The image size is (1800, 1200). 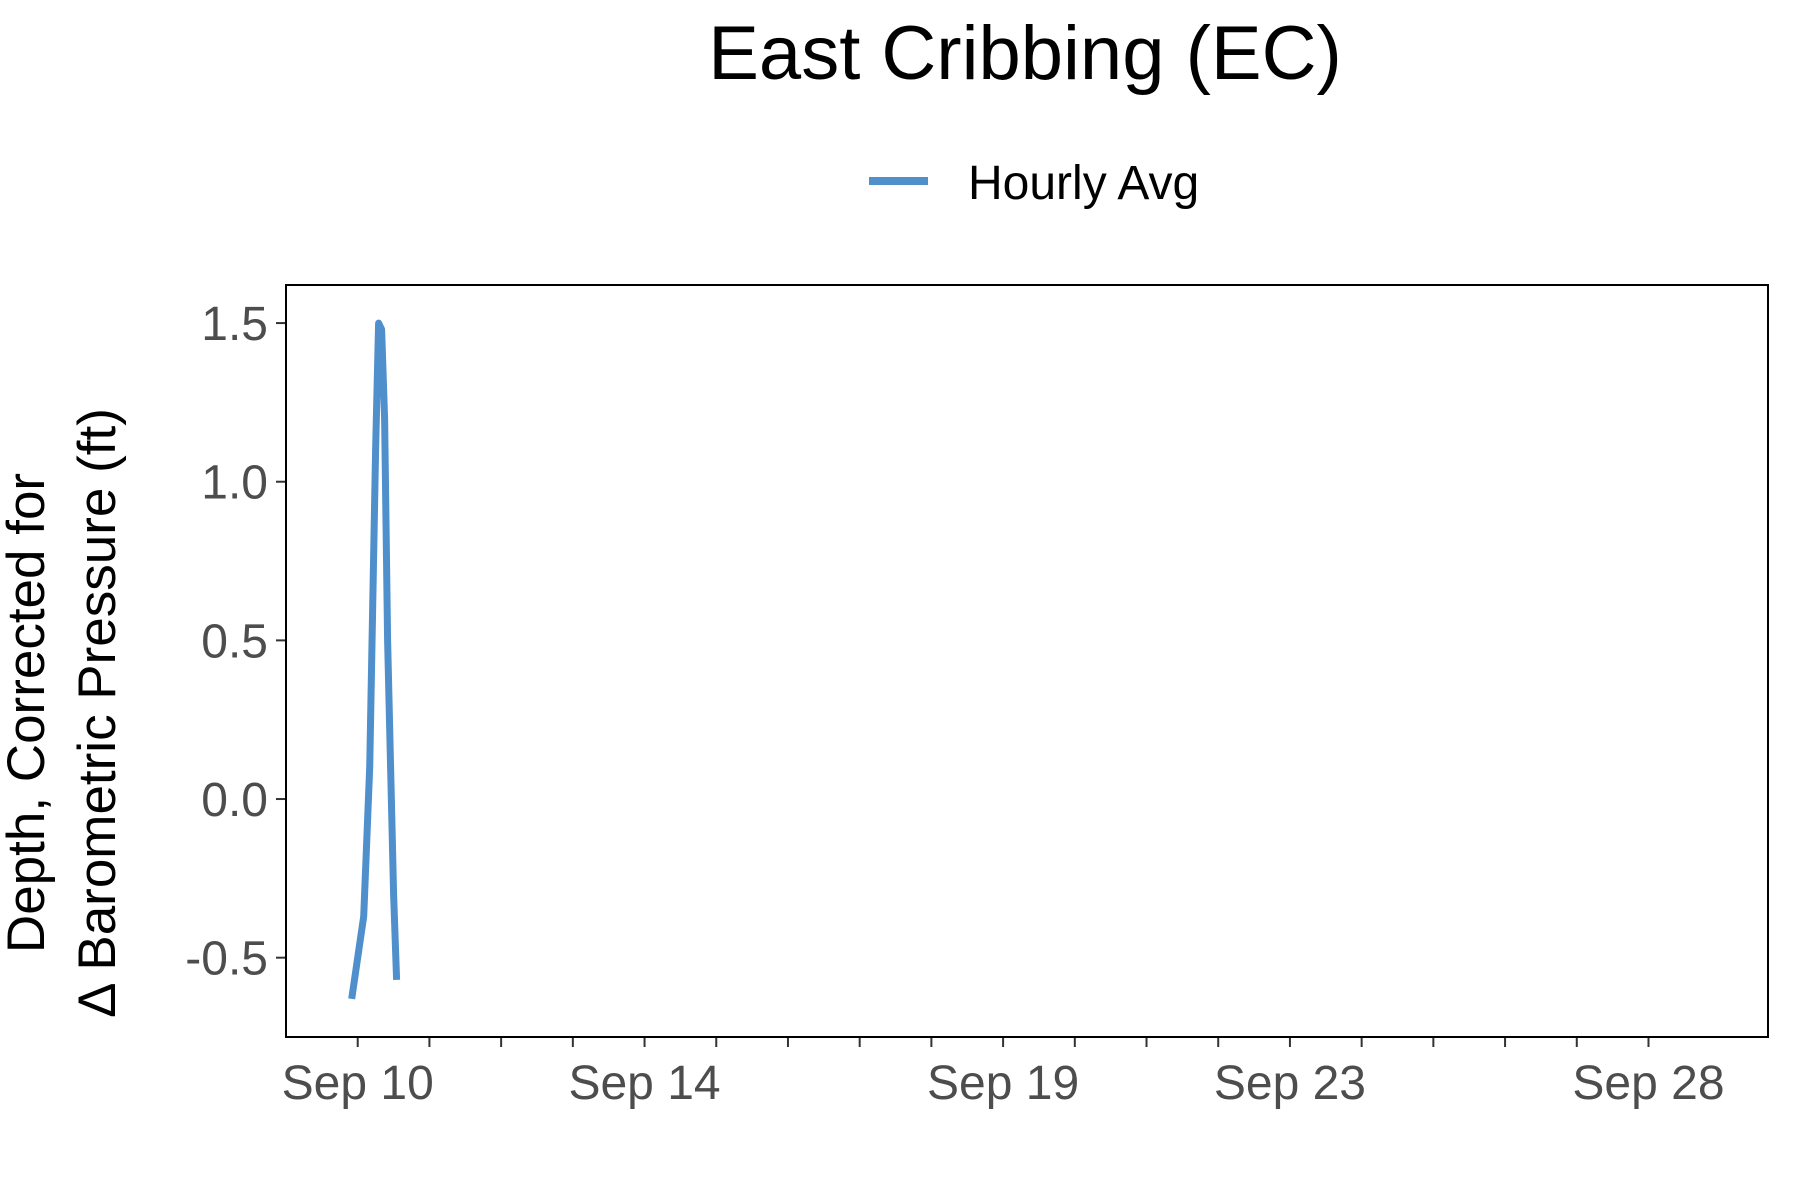 I want to click on x-tick-label: Sep 10, so click(x=358, y=1083).